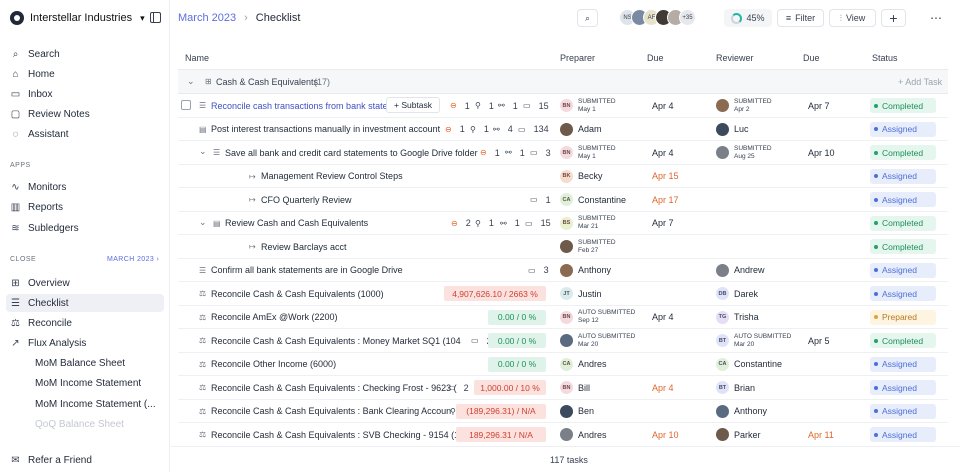 This screenshot has height=472, width=960. What do you see at coordinates (885, 58) in the screenshot?
I see `column-header-status: Status` at bounding box center [885, 58].